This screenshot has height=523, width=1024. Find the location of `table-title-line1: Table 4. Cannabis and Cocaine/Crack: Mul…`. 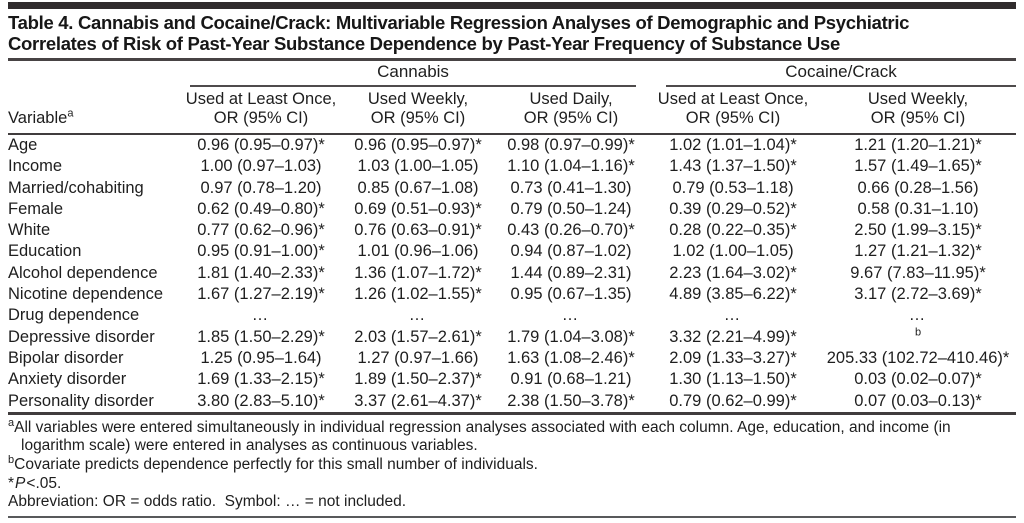

table-title-line1: Table 4. Cannabis and Cocaine/Crack: Mul… is located at coordinates (459, 22).